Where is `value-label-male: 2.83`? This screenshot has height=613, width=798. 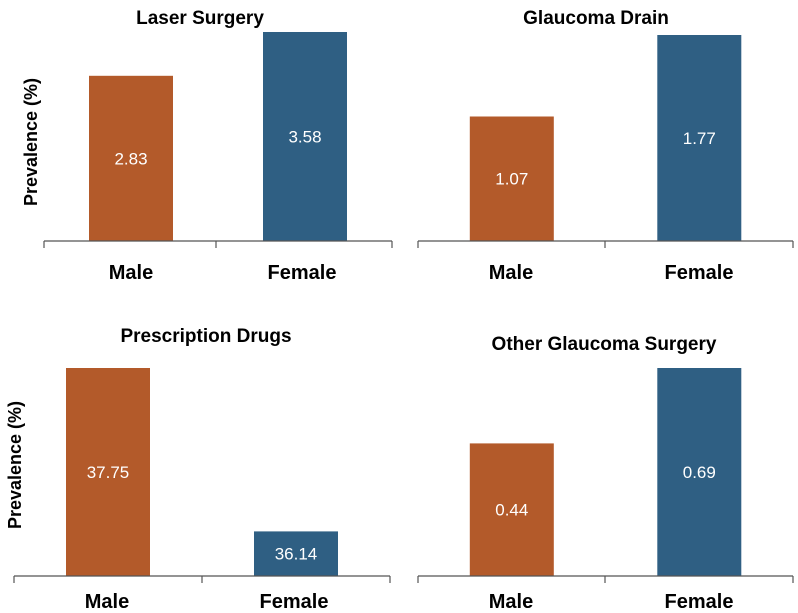 value-label-male: 2.83 is located at coordinates (130, 158).